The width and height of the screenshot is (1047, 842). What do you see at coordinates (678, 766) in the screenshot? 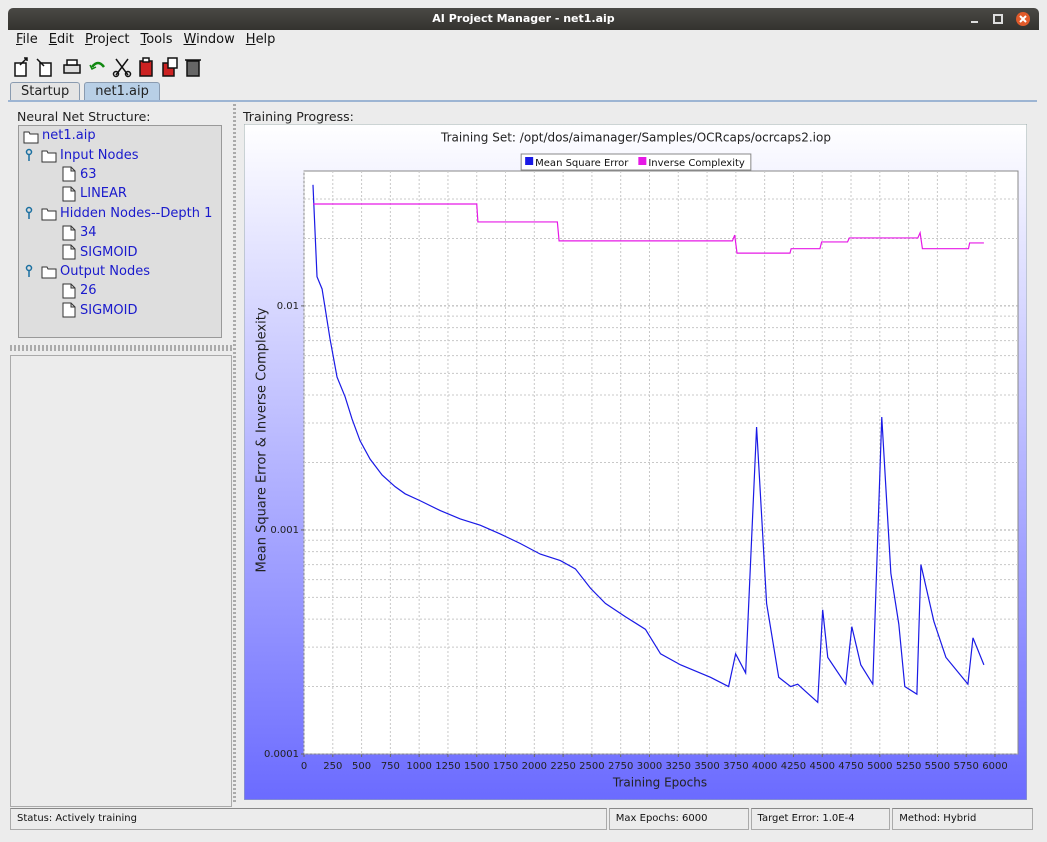
I see `x-tick-label: 3250` at bounding box center [678, 766].